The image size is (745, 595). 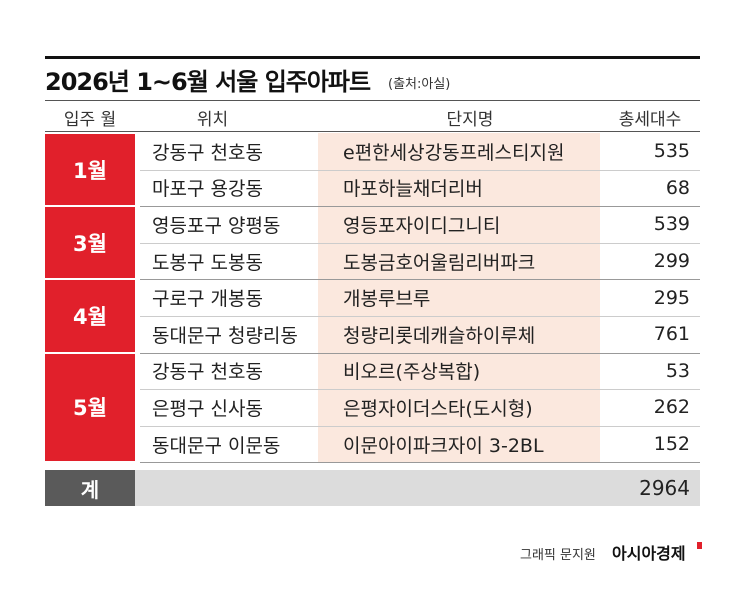 I want to click on brand-mark, so click(x=699, y=545).